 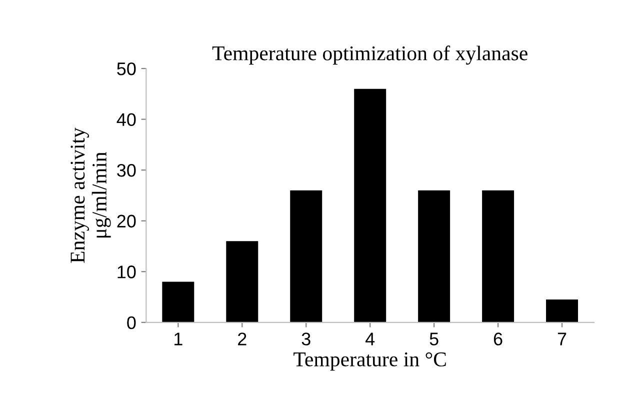 I want to click on y-tick-label: 30, so click(x=126, y=170).